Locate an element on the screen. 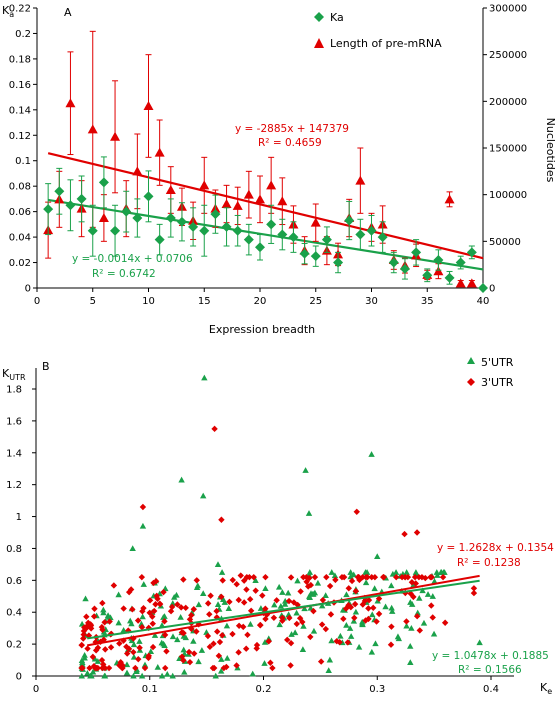  panel-a-x-label: Expression breadth is located at coordinates (262, 329).